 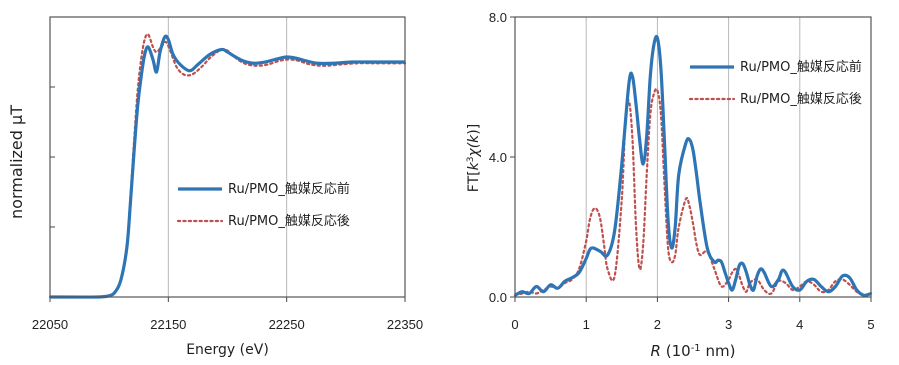 What do you see at coordinates (696, 348) in the screenshot?
I see `x-axis-label-part: -1` at bounding box center [696, 348].